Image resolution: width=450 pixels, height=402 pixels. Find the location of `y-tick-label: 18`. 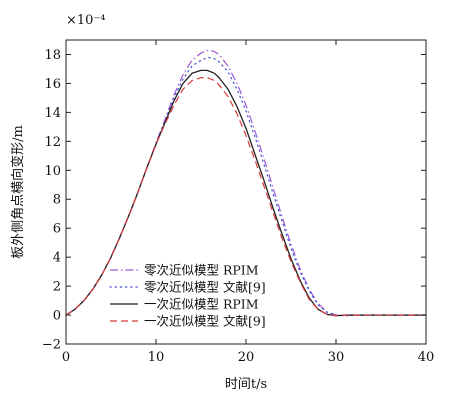

y-tick-label: 18 is located at coordinates (52, 55).